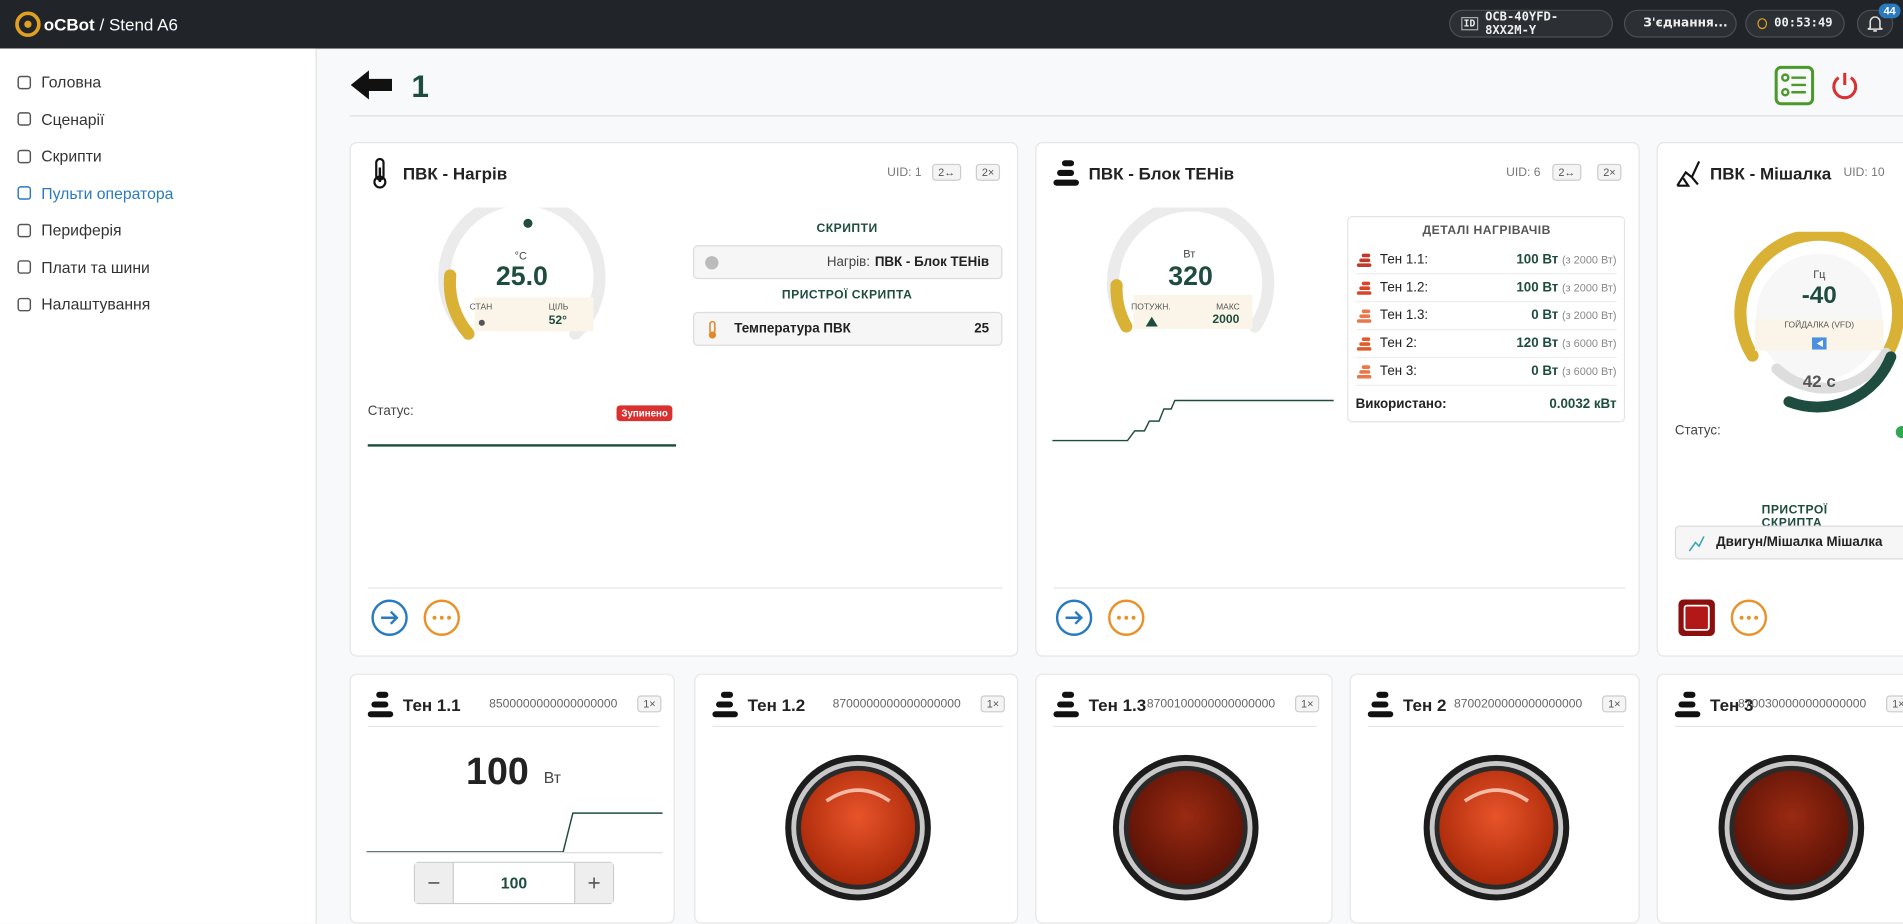 This screenshot has width=1903, height=924. Describe the element at coordinates (95, 193) in the screenshot. I see `nav-item: Пульти оператора` at that location.